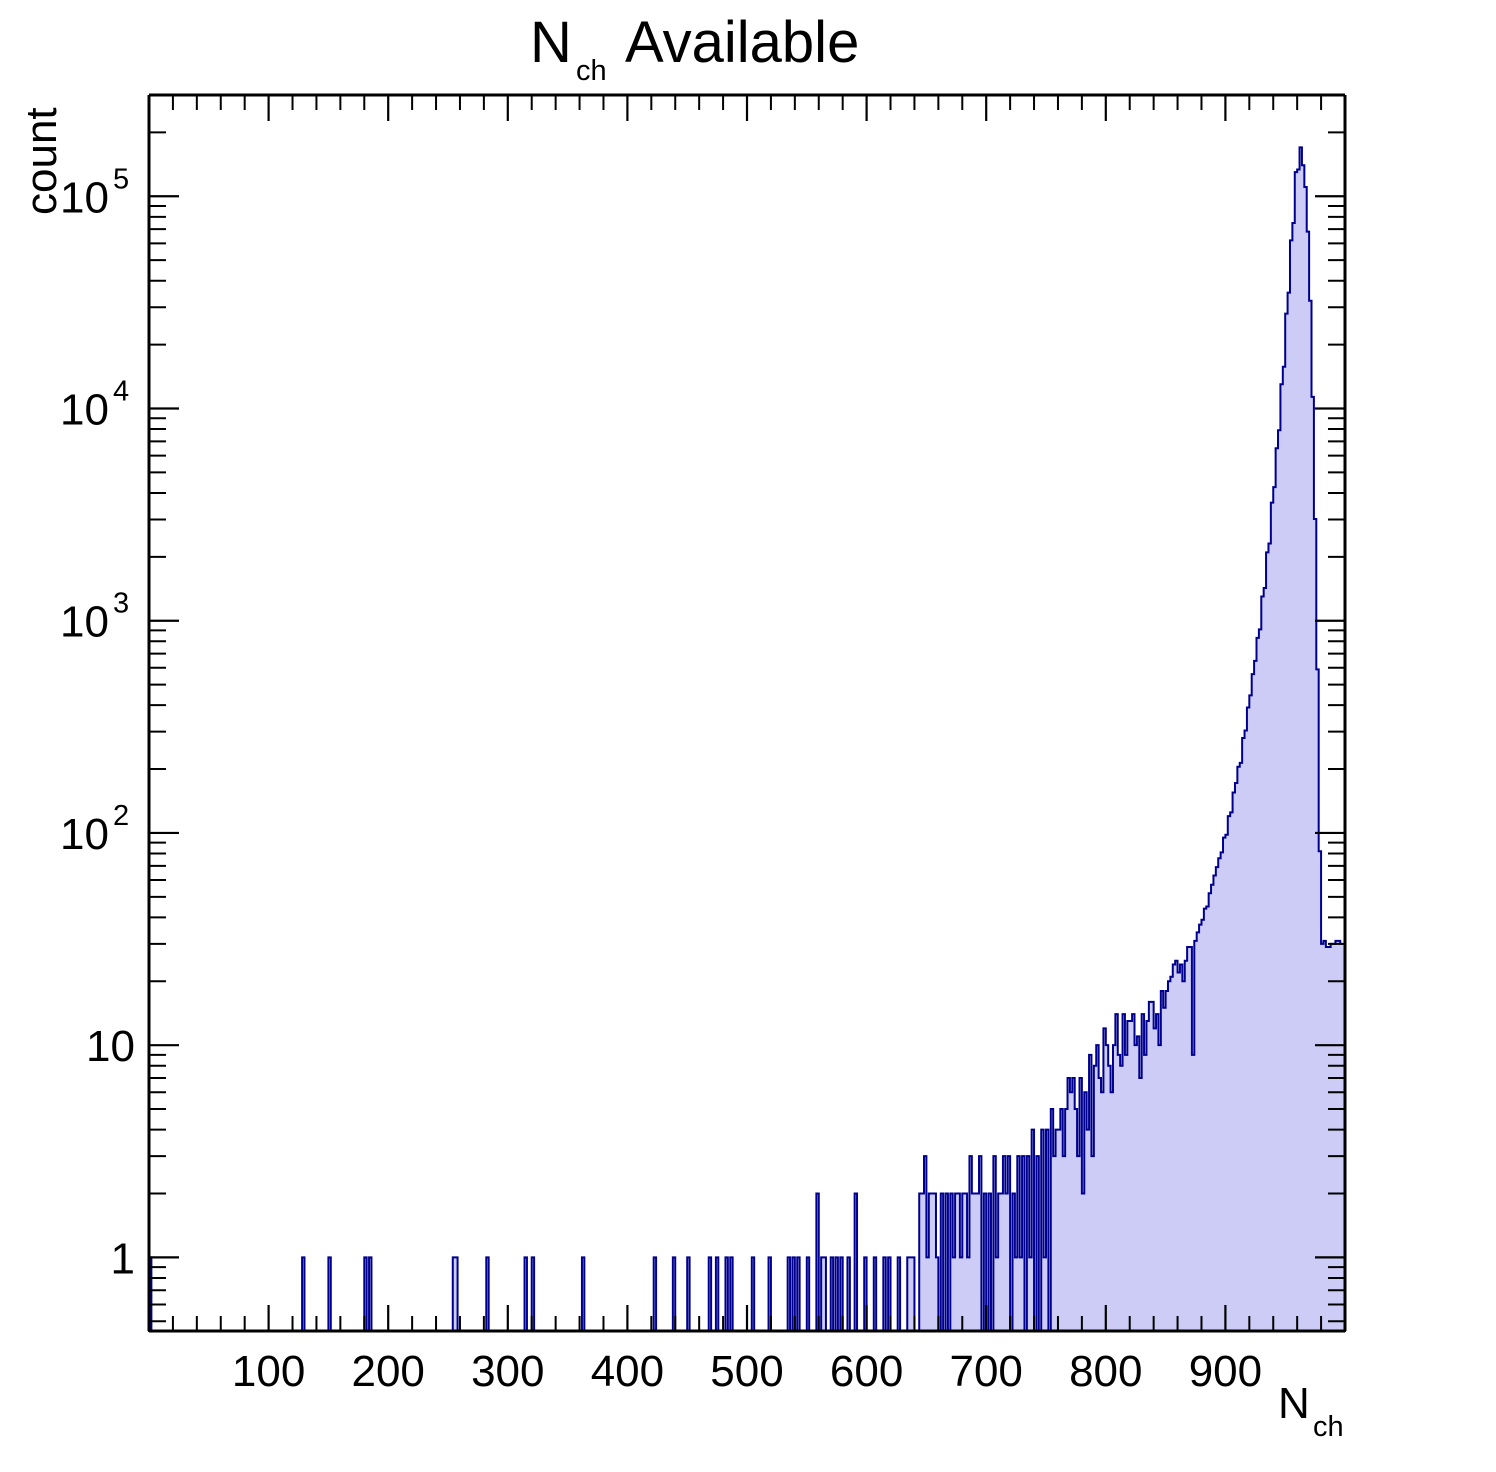 This screenshot has width=1496, height=1472. What do you see at coordinates (1105, 1371) in the screenshot?
I see `x-tick-label: 800` at bounding box center [1105, 1371].